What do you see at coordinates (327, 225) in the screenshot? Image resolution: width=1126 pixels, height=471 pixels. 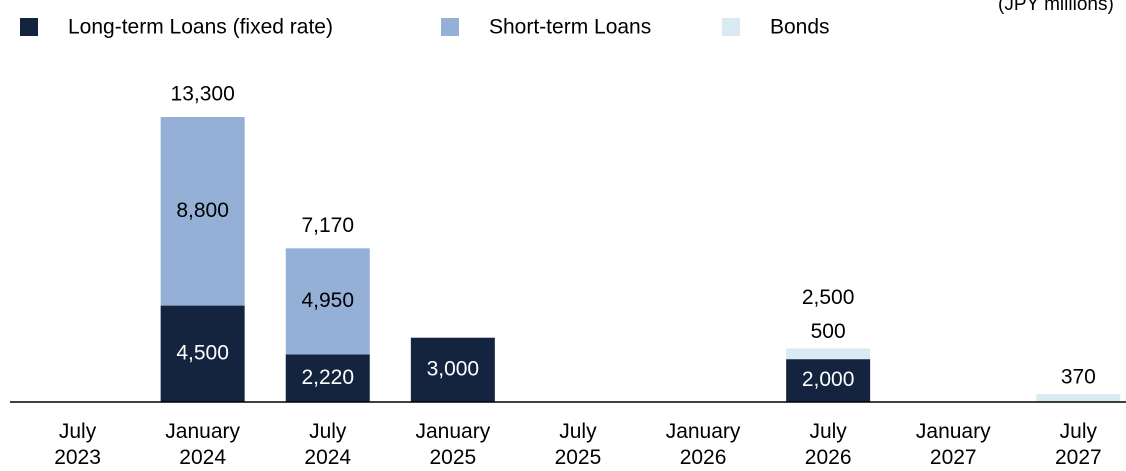 I see `total-label: 7,170` at bounding box center [327, 225].